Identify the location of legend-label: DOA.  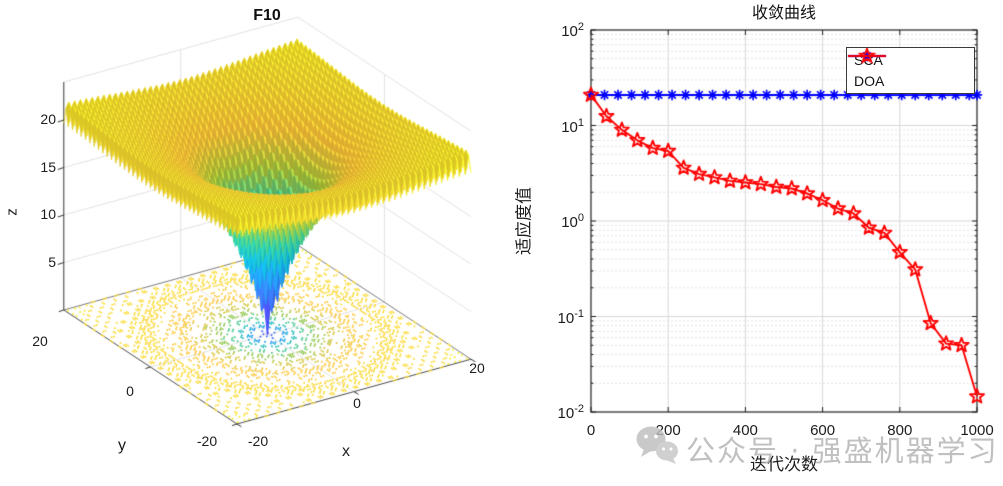
(869, 81).